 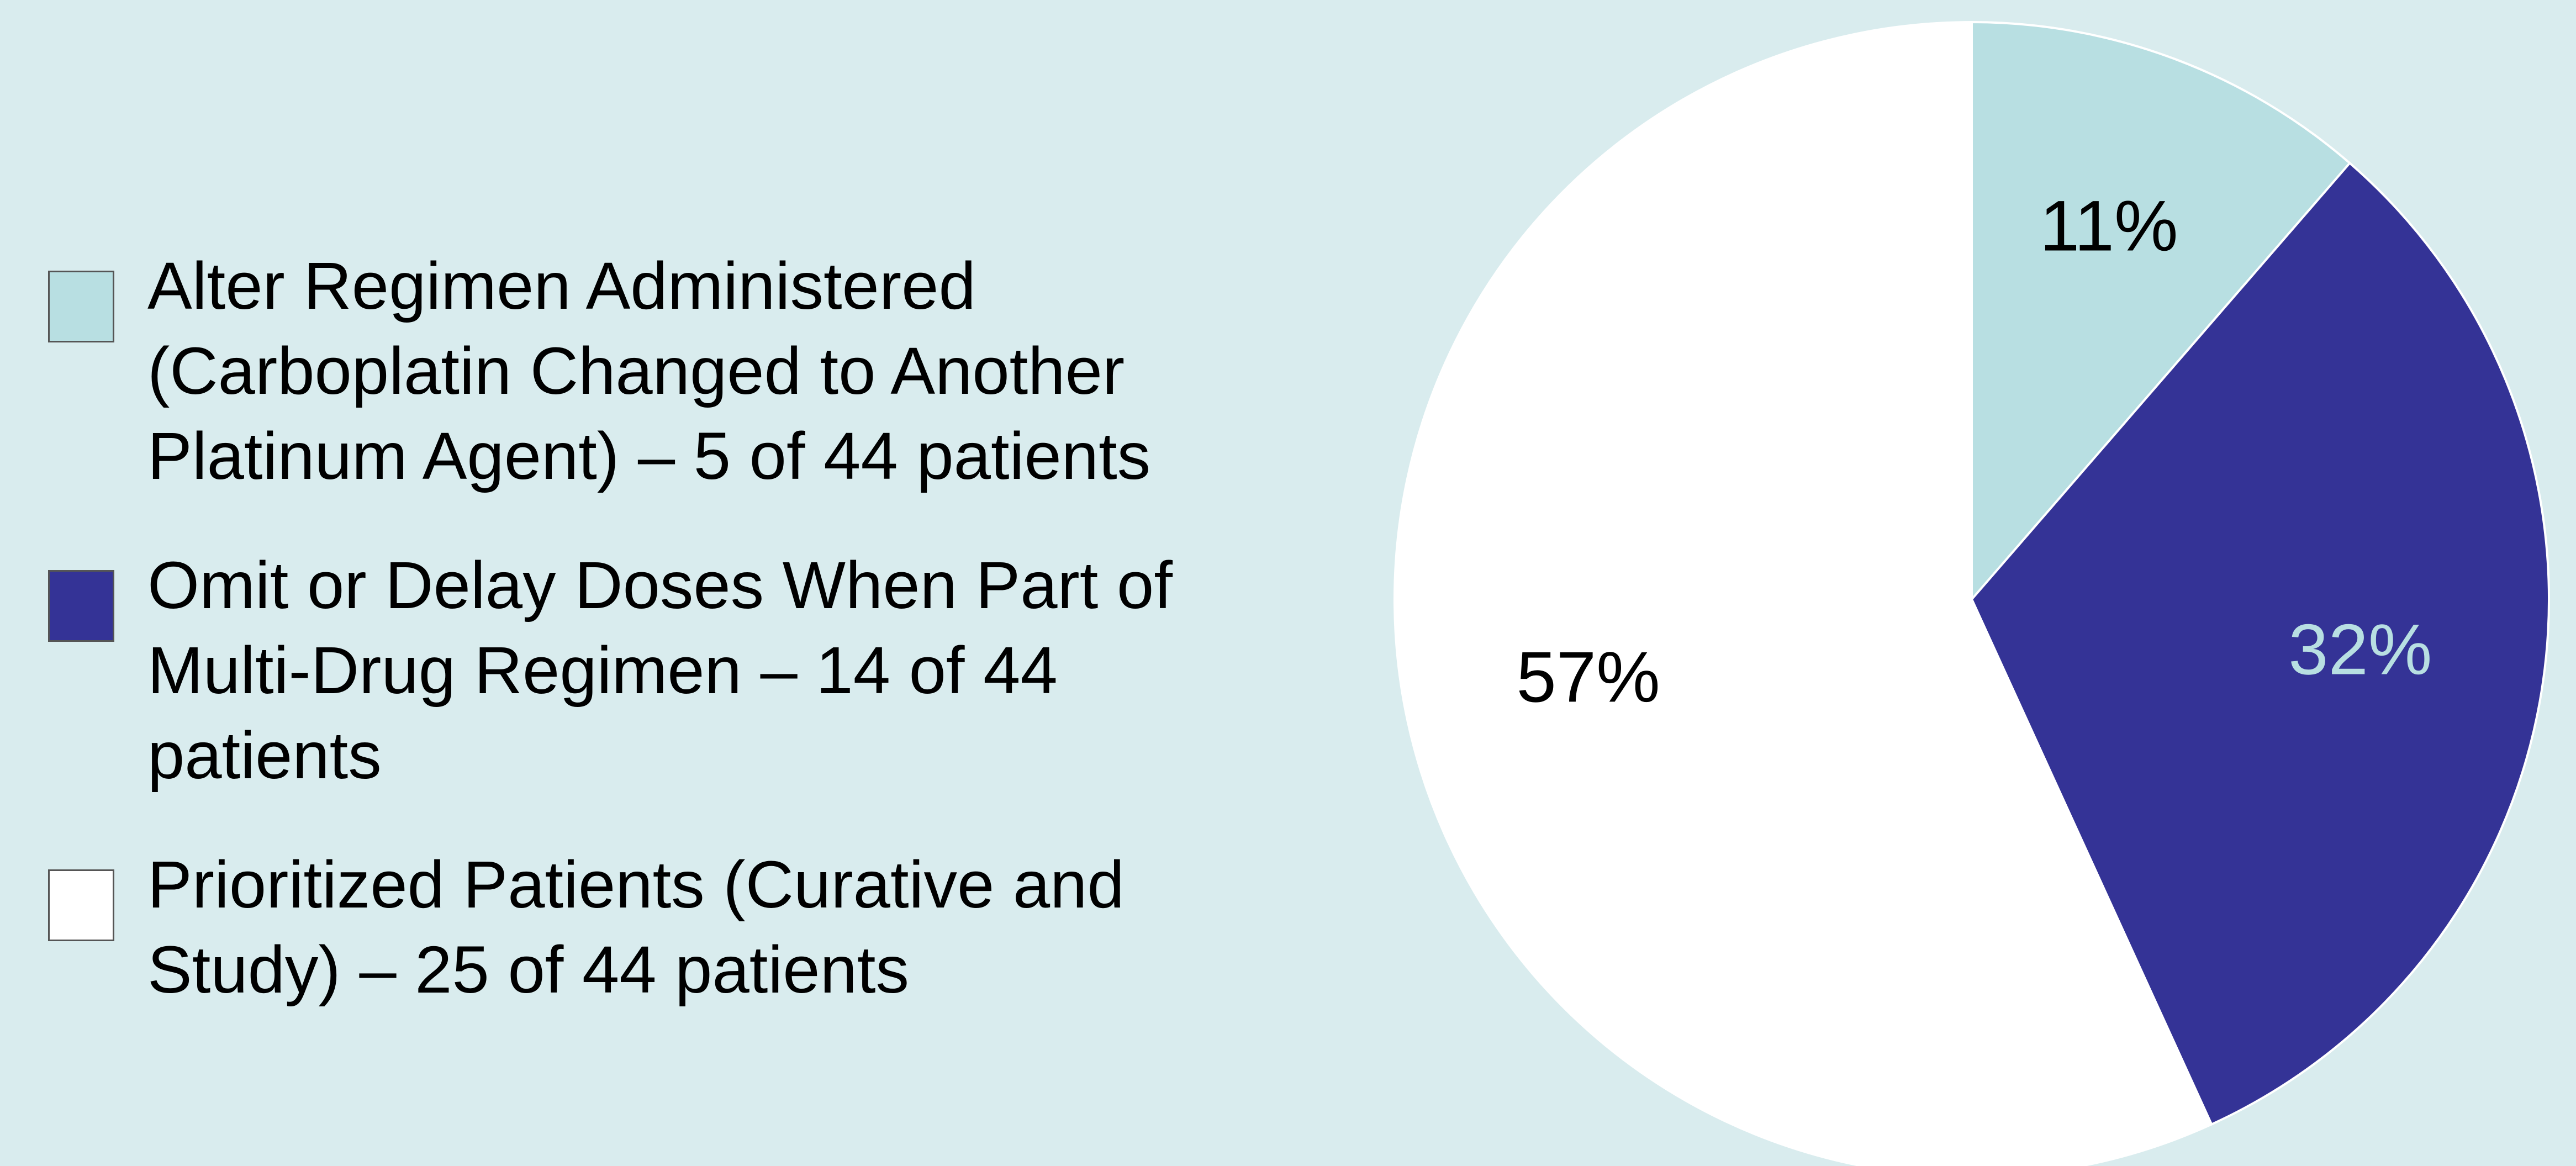 I want to click on pie-data-label: 11%, so click(x=2109, y=226).